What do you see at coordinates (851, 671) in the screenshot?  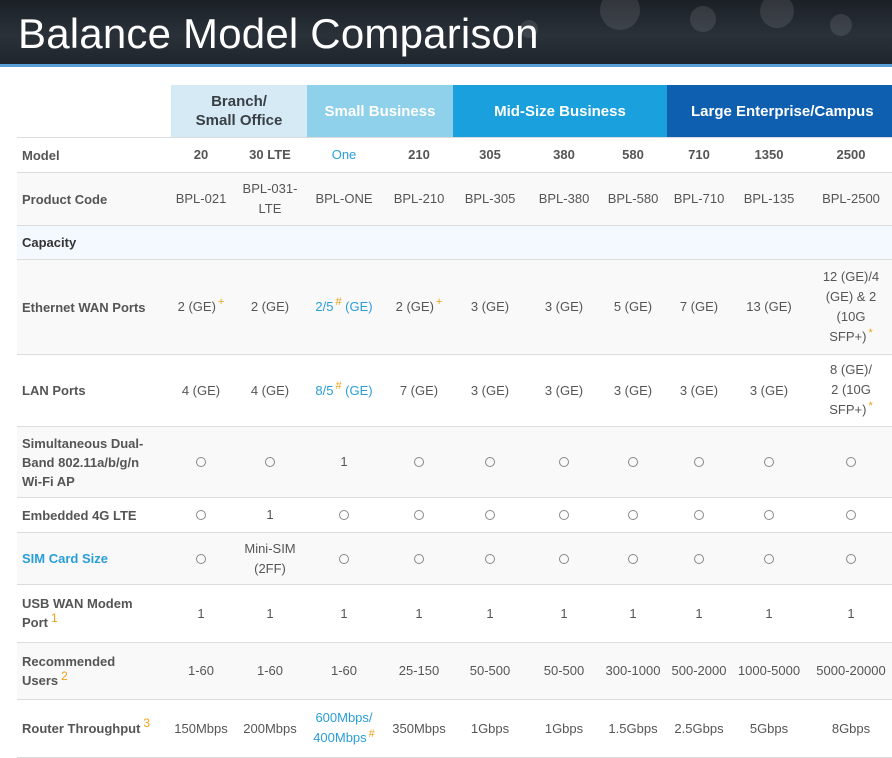 I see `table-cell: 5000-20000` at bounding box center [851, 671].